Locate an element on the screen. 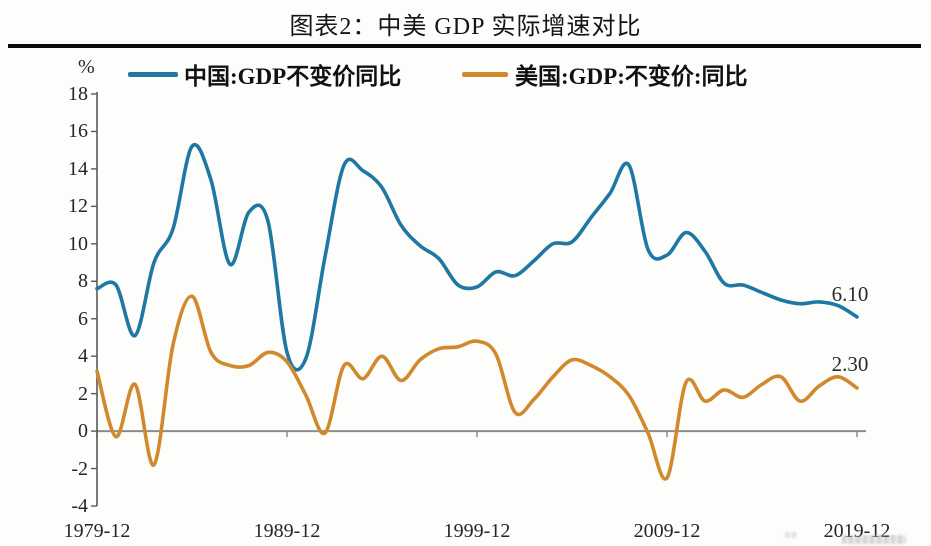 This screenshot has height=546, width=931. x-tick-label: 2019-12 is located at coordinates (857, 531).